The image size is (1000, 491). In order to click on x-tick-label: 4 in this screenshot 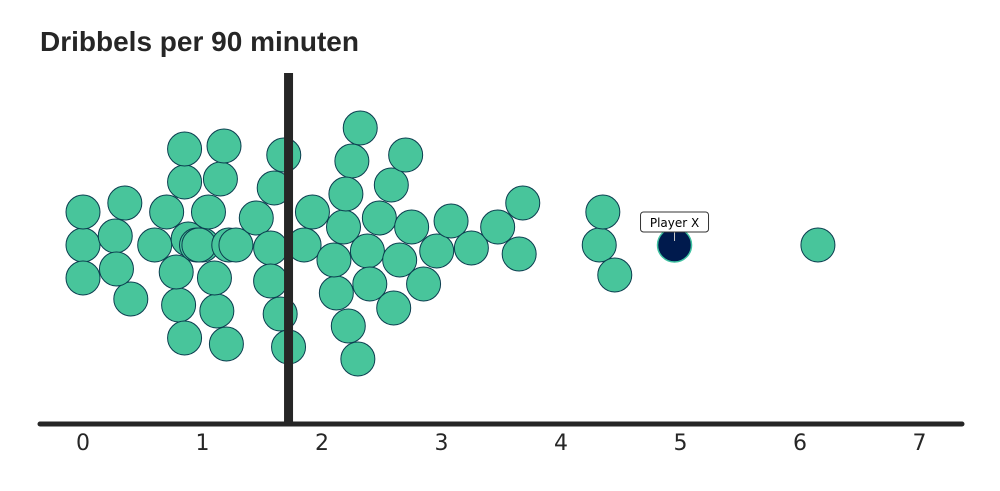, I will do `click(561, 443)`.